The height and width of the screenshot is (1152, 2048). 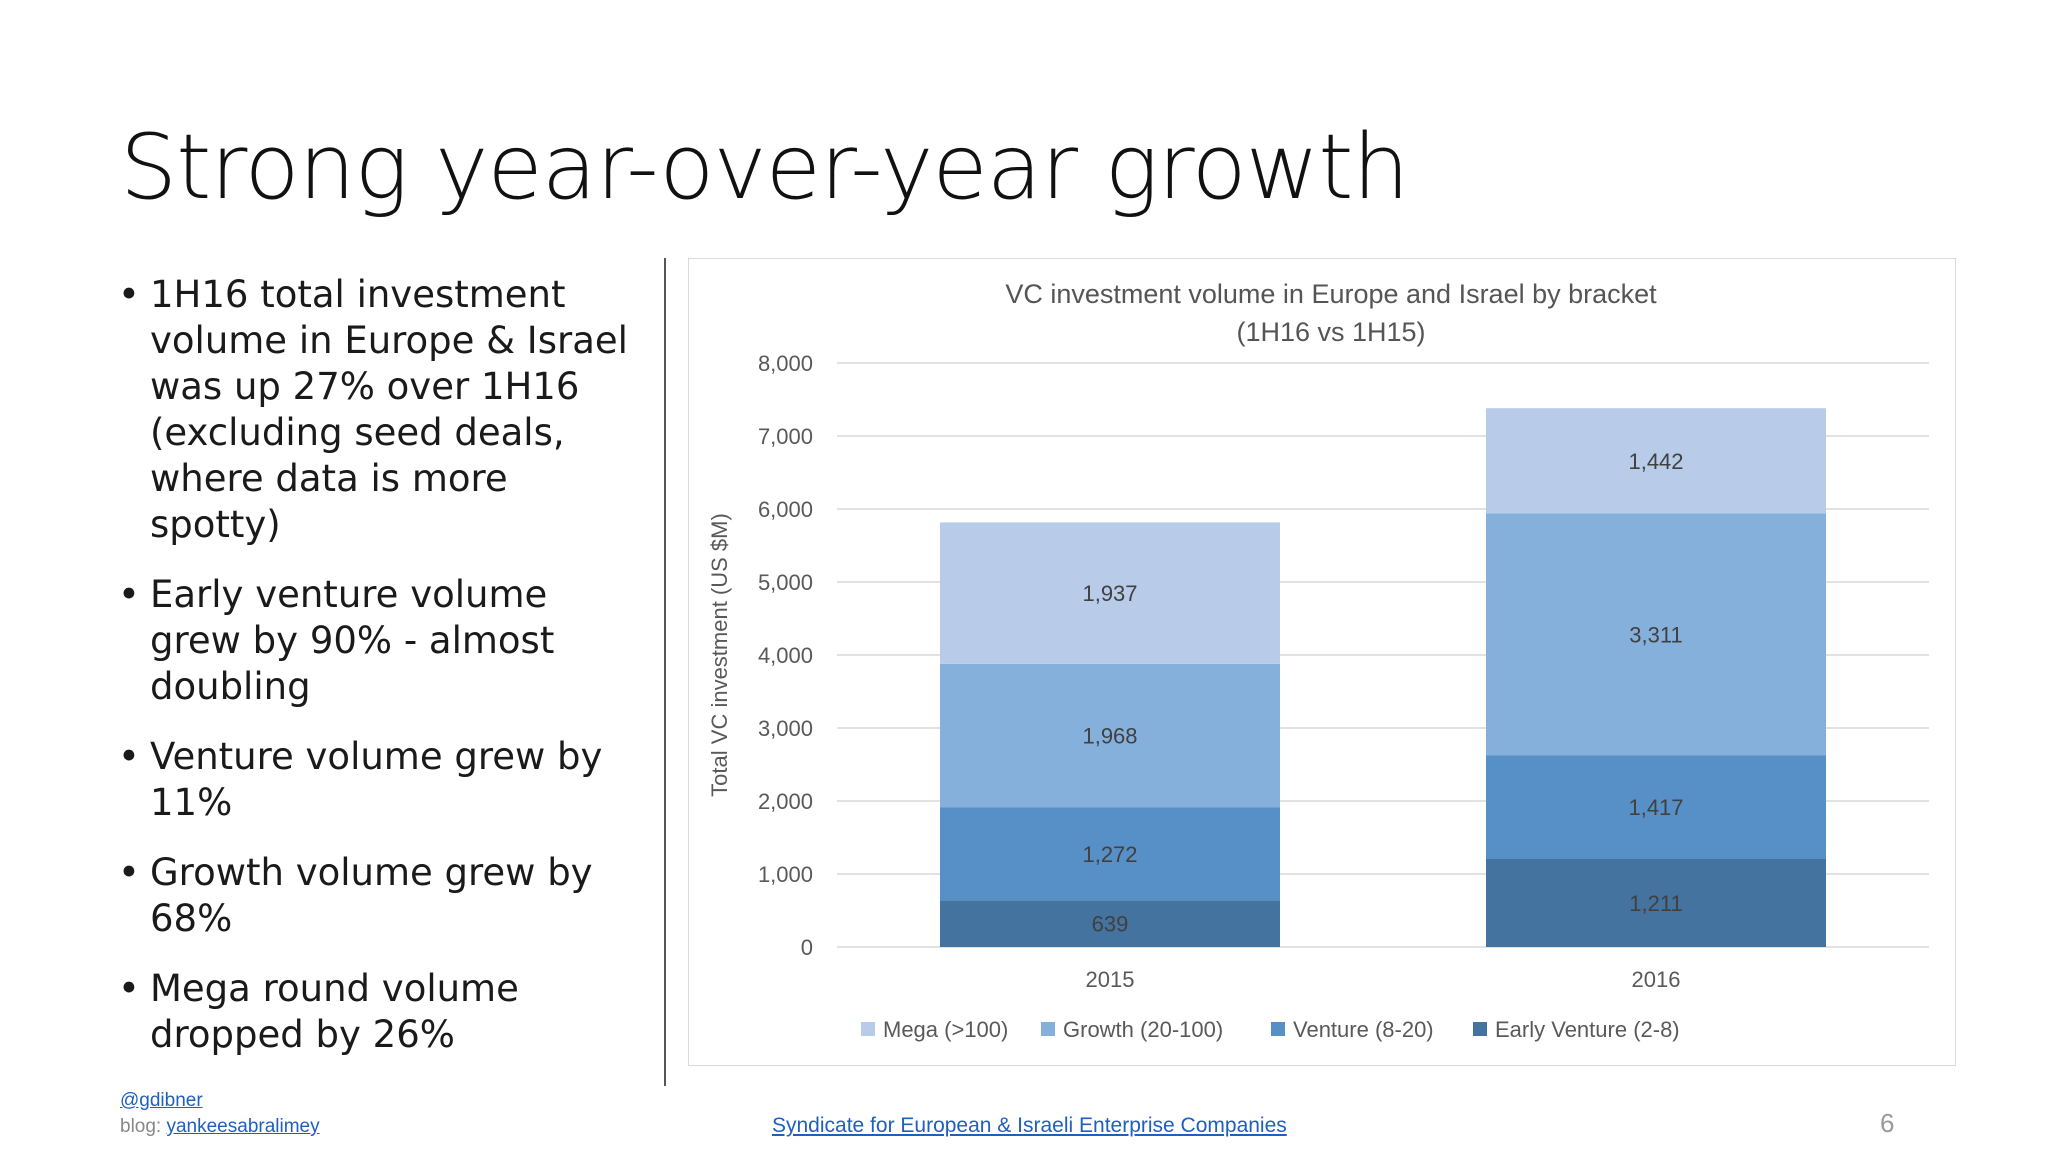 I want to click on data-label: 1,417, so click(x=1655, y=807).